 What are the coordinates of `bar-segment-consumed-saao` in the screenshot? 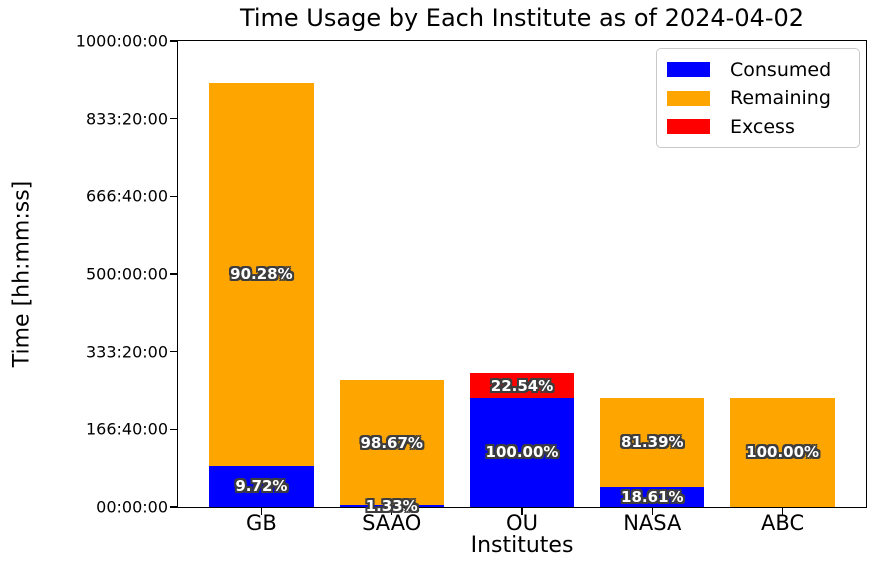 It's located at (391, 506).